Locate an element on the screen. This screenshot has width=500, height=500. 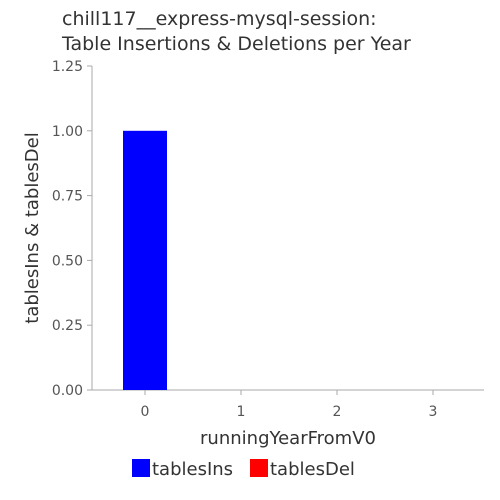
y-tick-label-5: 1.25 is located at coordinates (67, 67).